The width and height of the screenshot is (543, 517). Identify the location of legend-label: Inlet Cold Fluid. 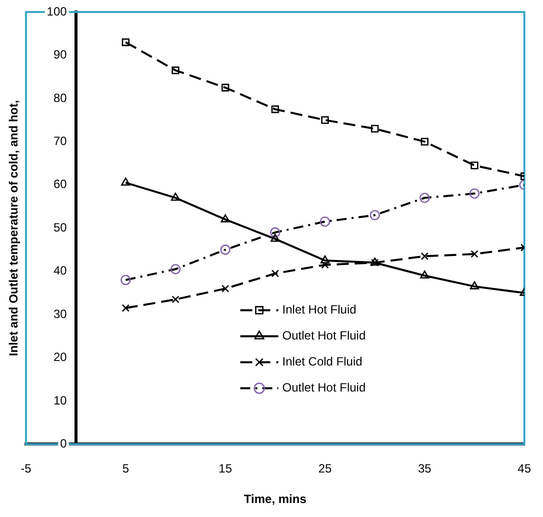
(322, 361).